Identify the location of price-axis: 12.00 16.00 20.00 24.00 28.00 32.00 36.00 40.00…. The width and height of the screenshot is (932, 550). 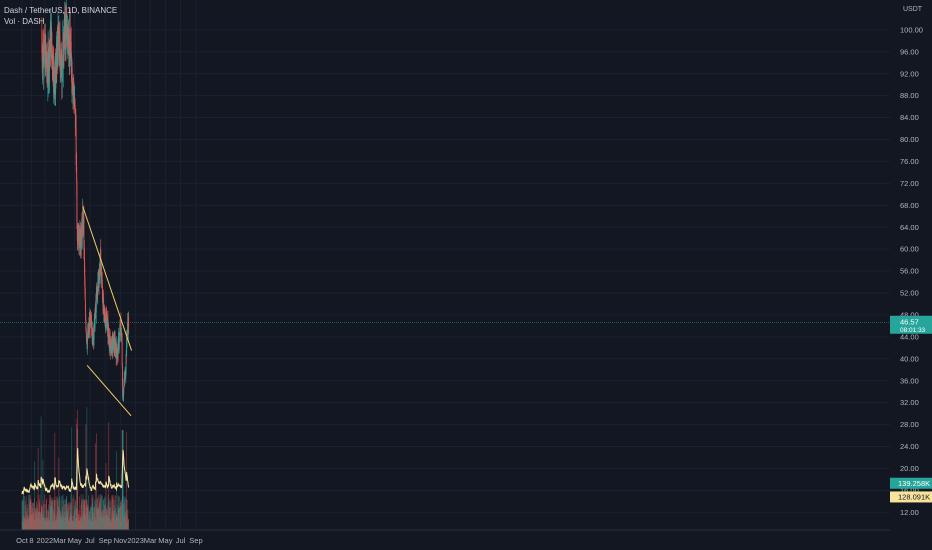
(911, 271).